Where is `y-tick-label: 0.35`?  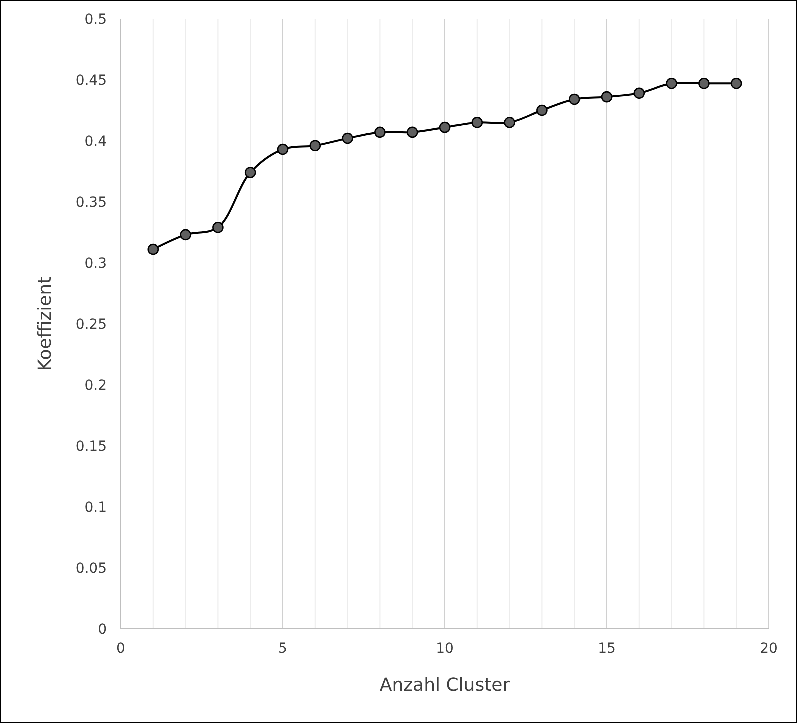
y-tick-label: 0.35 is located at coordinates (91, 202).